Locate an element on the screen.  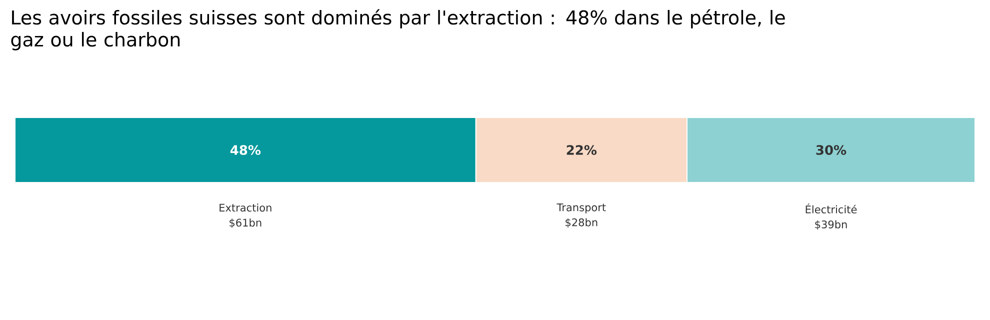
text: $39bn is located at coordinates (831, 225).